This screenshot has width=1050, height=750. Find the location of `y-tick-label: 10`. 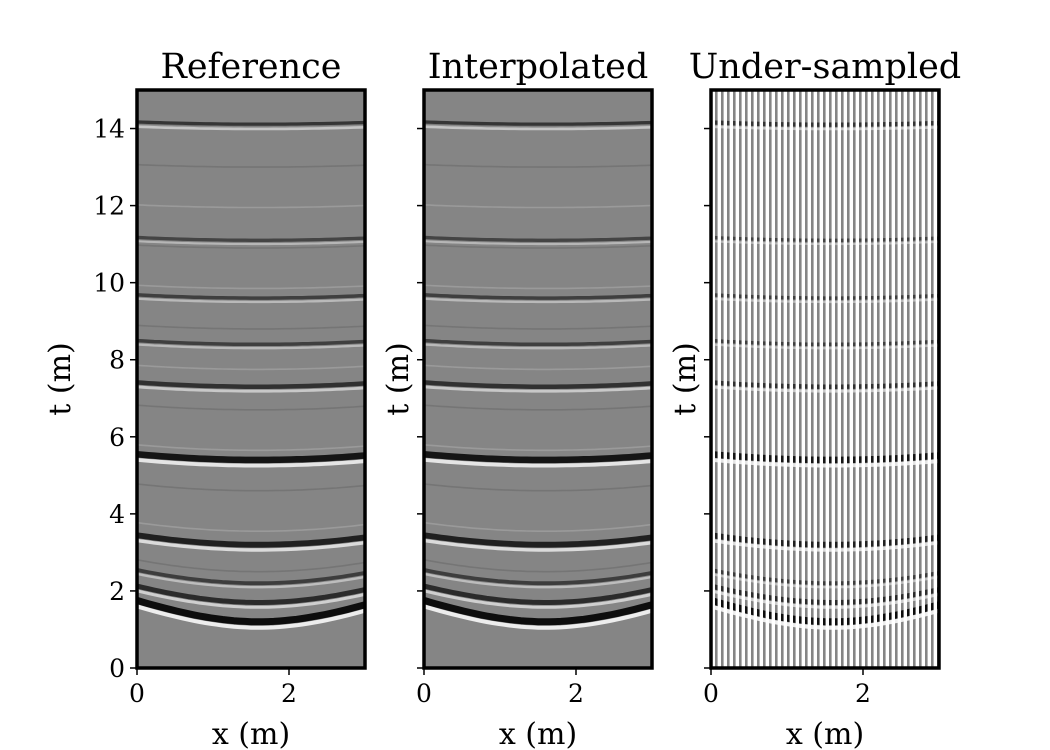

y-tick-label: 10 is located at coordinates (109, 283).